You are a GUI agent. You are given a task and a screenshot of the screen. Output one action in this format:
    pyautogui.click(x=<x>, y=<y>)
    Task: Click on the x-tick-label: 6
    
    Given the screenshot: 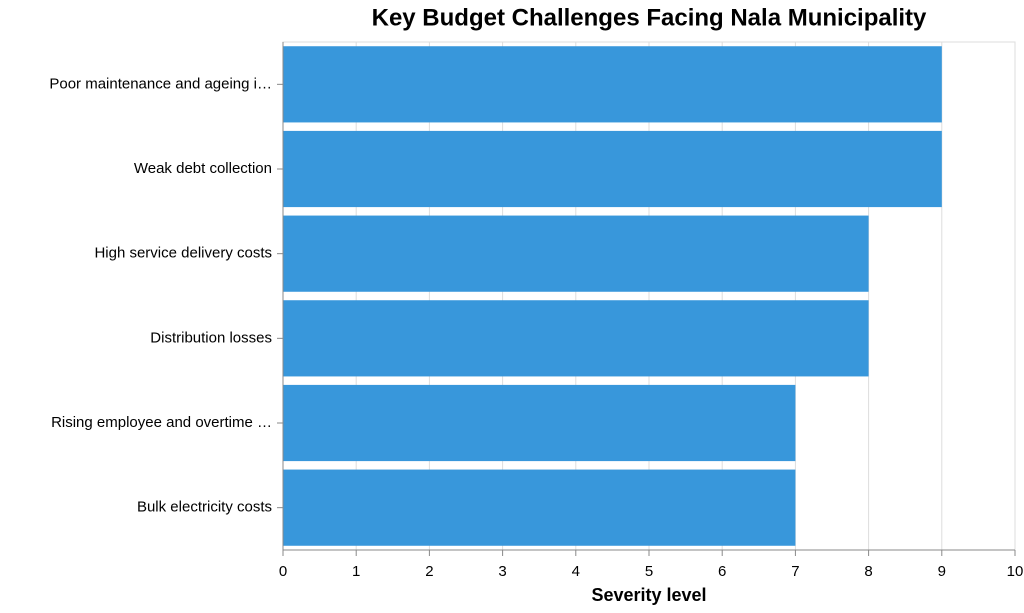 What is the action you would take?
    pyautogui.click(x=722, y=571)
    